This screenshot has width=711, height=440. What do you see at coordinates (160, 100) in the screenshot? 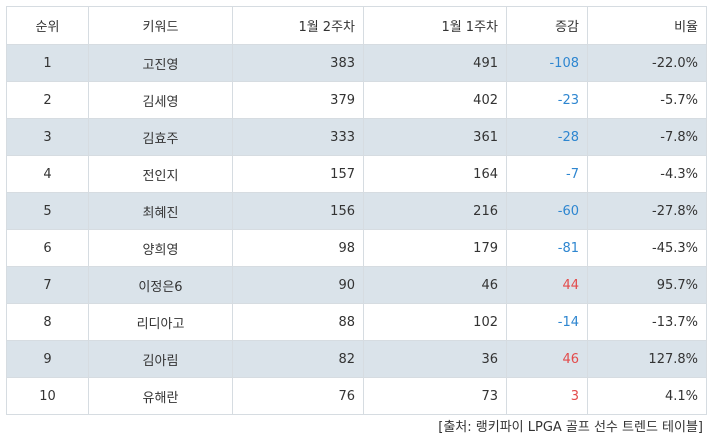
I see `cell-keyword: 김세영` at bounding box center [160, 100].